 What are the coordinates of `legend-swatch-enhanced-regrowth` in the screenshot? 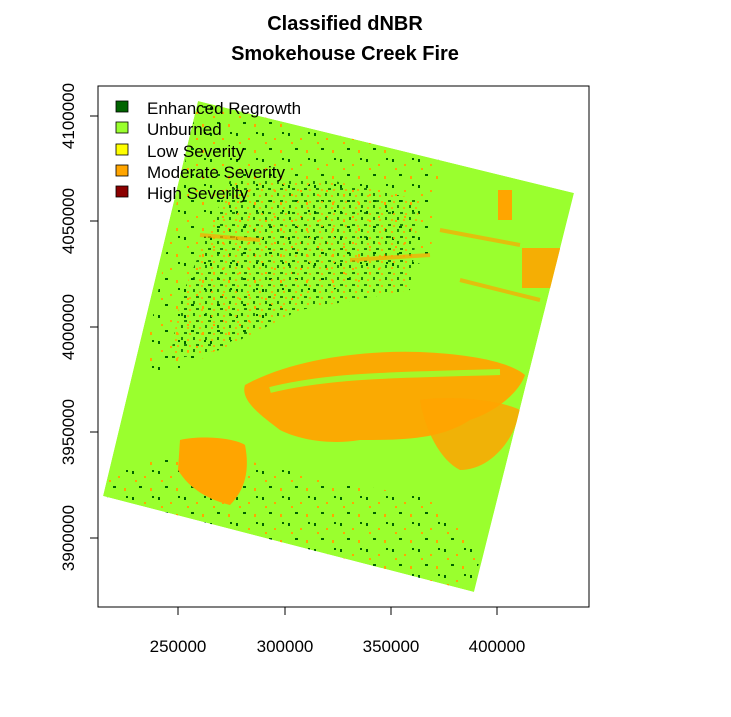 It's located at (122, 106).